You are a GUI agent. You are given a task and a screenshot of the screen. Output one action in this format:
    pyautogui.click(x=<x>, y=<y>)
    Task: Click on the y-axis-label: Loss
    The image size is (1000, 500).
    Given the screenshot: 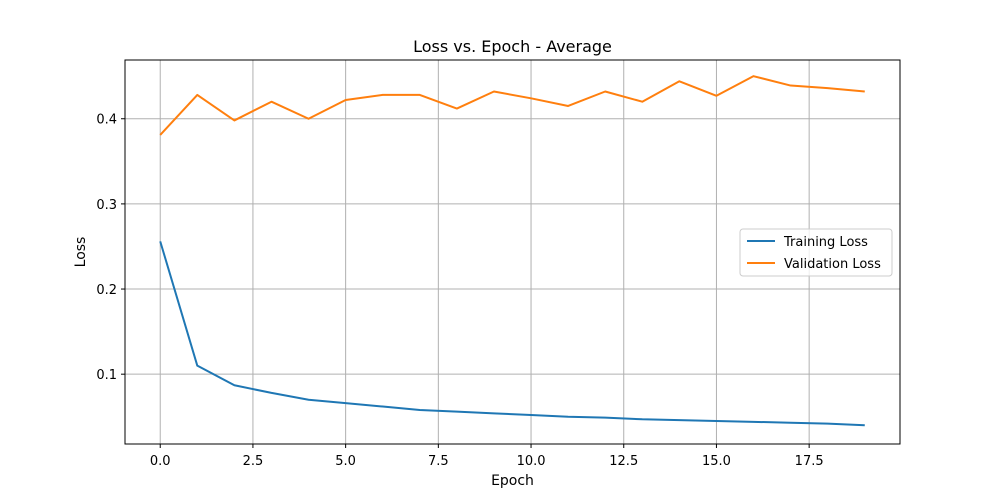 What is the action you would take?
    pyautogui.click(x=81, y=252)
    